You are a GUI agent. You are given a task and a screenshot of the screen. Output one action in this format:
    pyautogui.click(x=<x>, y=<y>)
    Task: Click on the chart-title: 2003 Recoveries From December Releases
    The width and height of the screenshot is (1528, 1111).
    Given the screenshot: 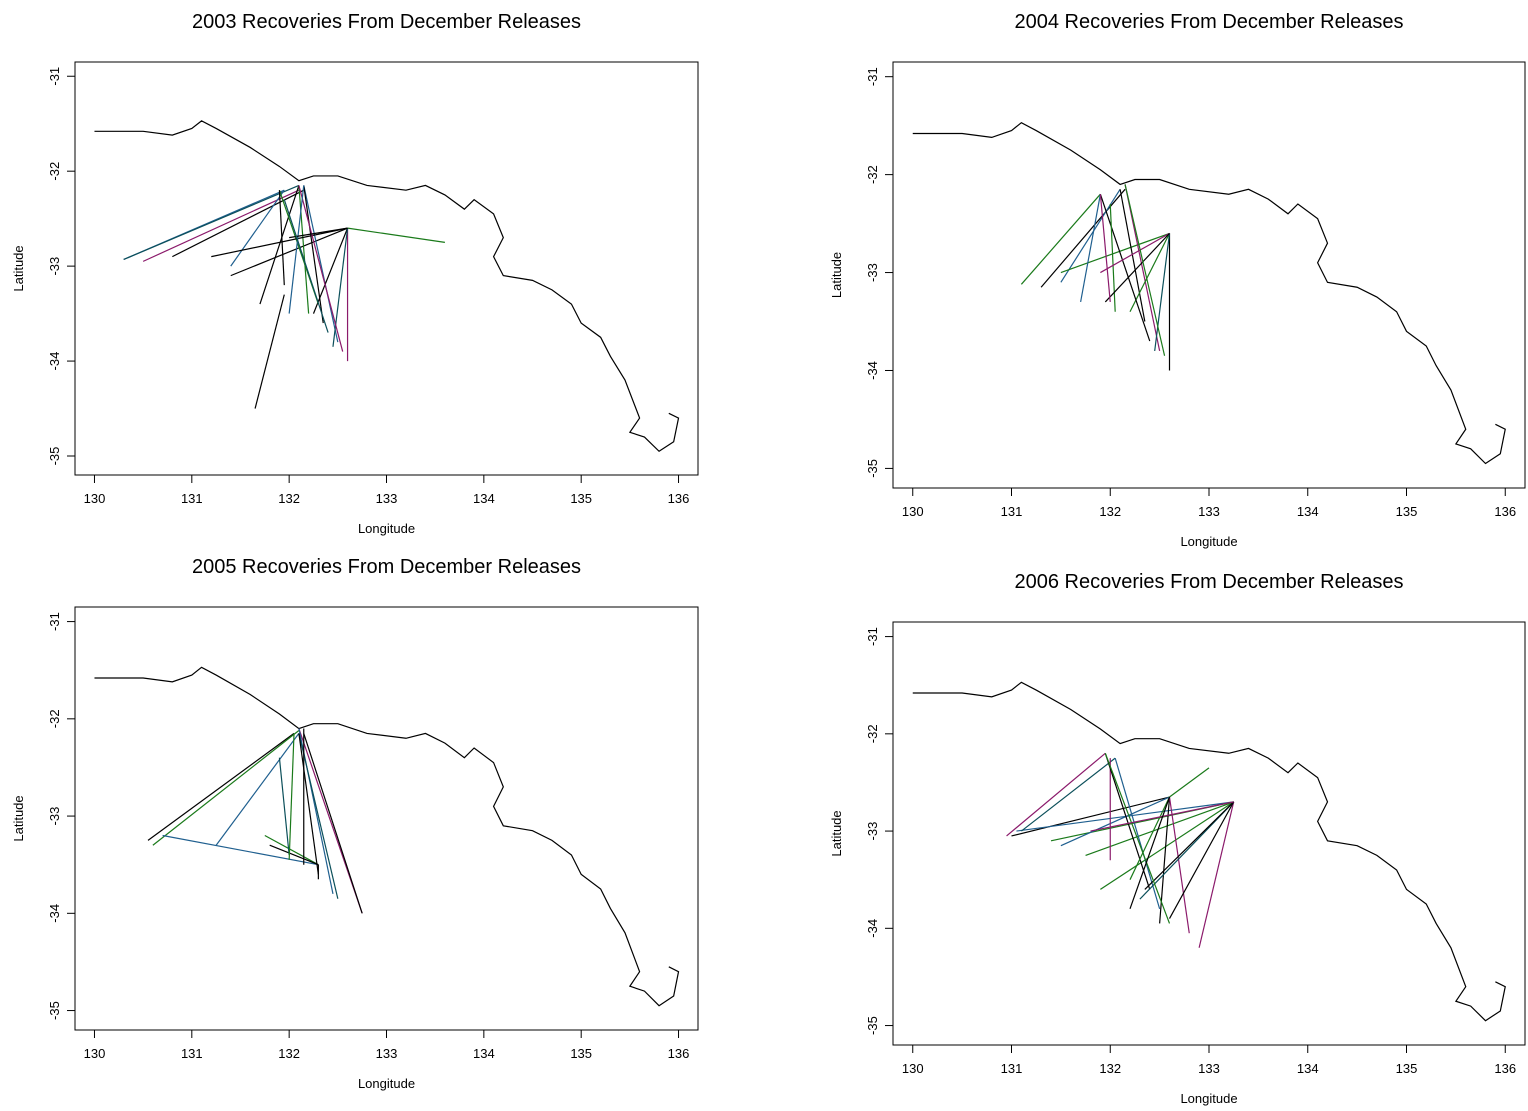 What is the action you would take?
    pyautogui.click(x=386, y=22)
    